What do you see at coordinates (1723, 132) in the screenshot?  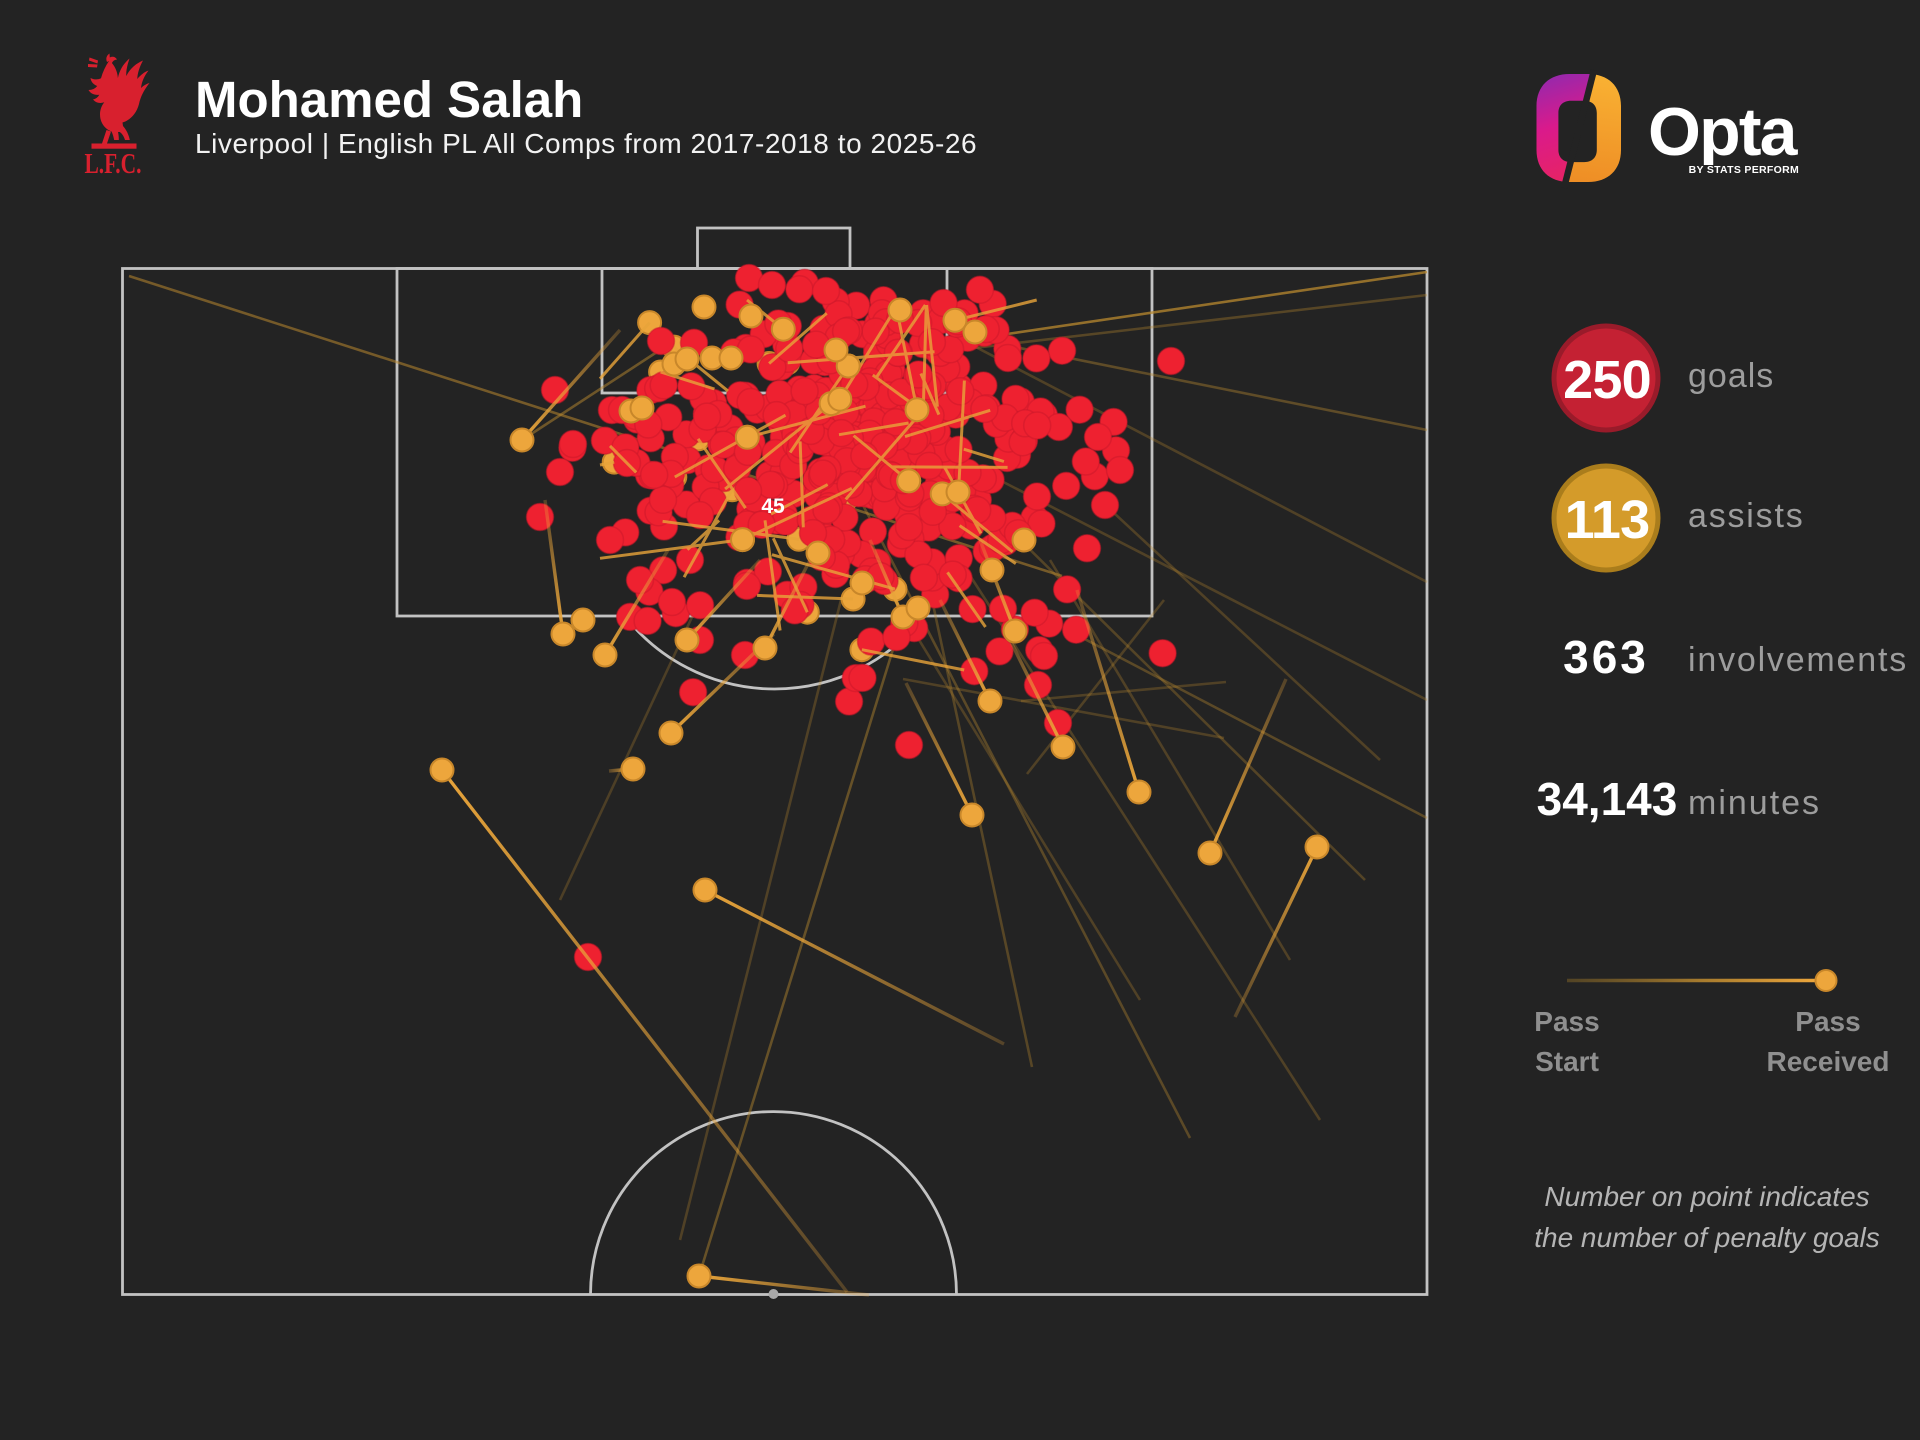 I see `svg-text: Opta` at bounding box center [1723, 132].